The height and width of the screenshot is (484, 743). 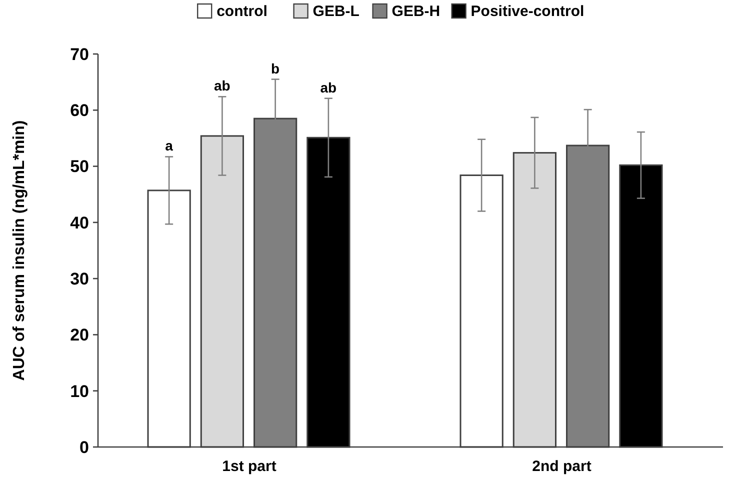 I want to click on data-label: a, so click(x=169, y=146).